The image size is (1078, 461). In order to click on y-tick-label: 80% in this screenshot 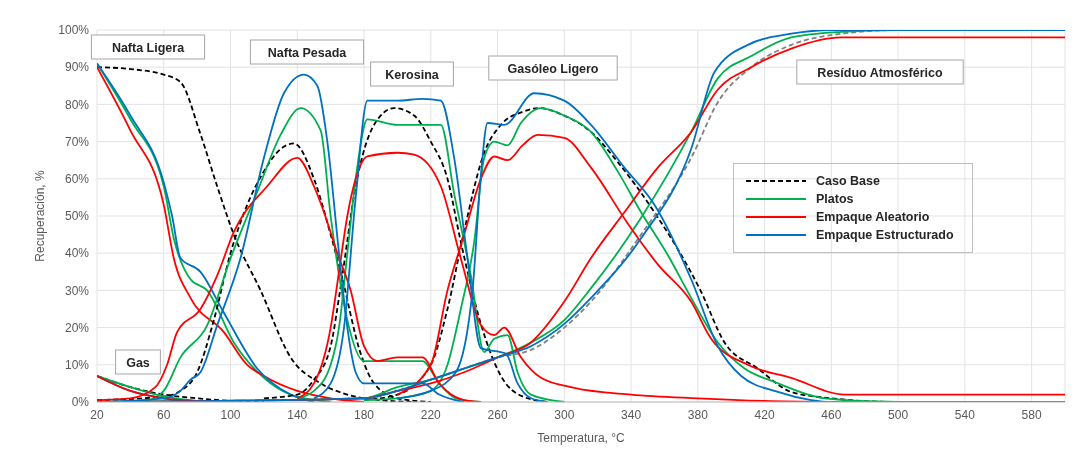, I will do `click(77, 104)`.